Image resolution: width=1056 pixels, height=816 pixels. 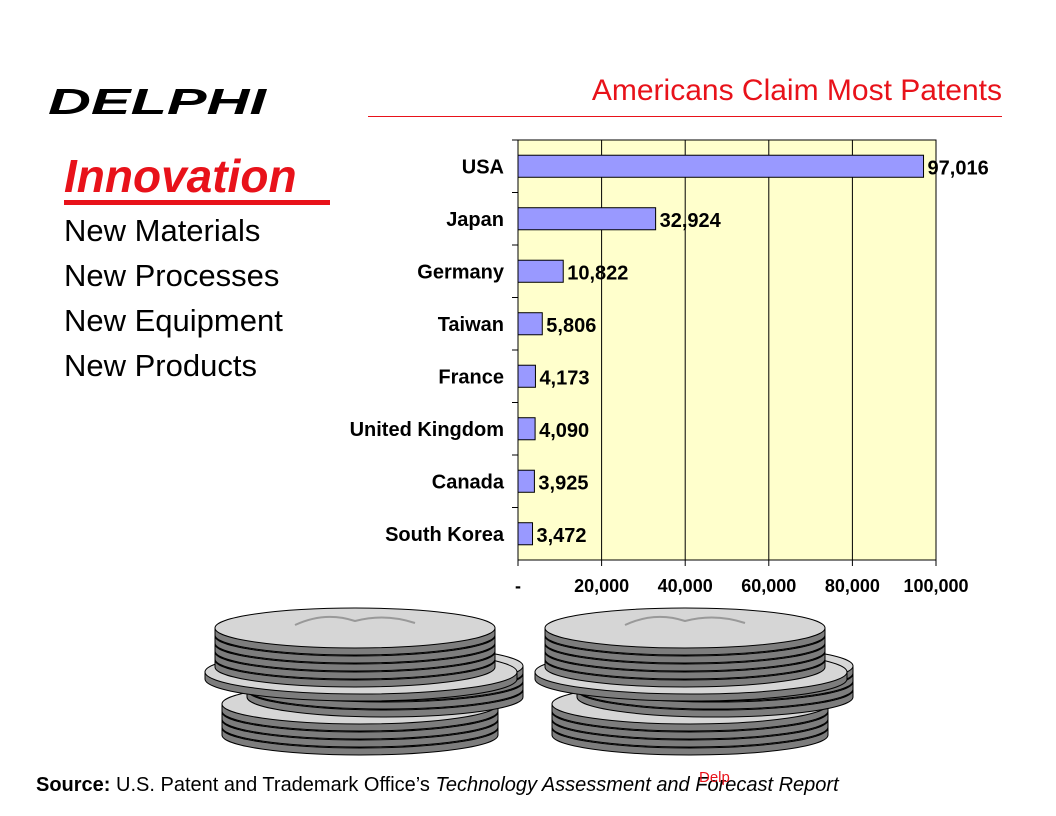 I want to click on innovation-heading: Innovation, so click(x=180, y=176).